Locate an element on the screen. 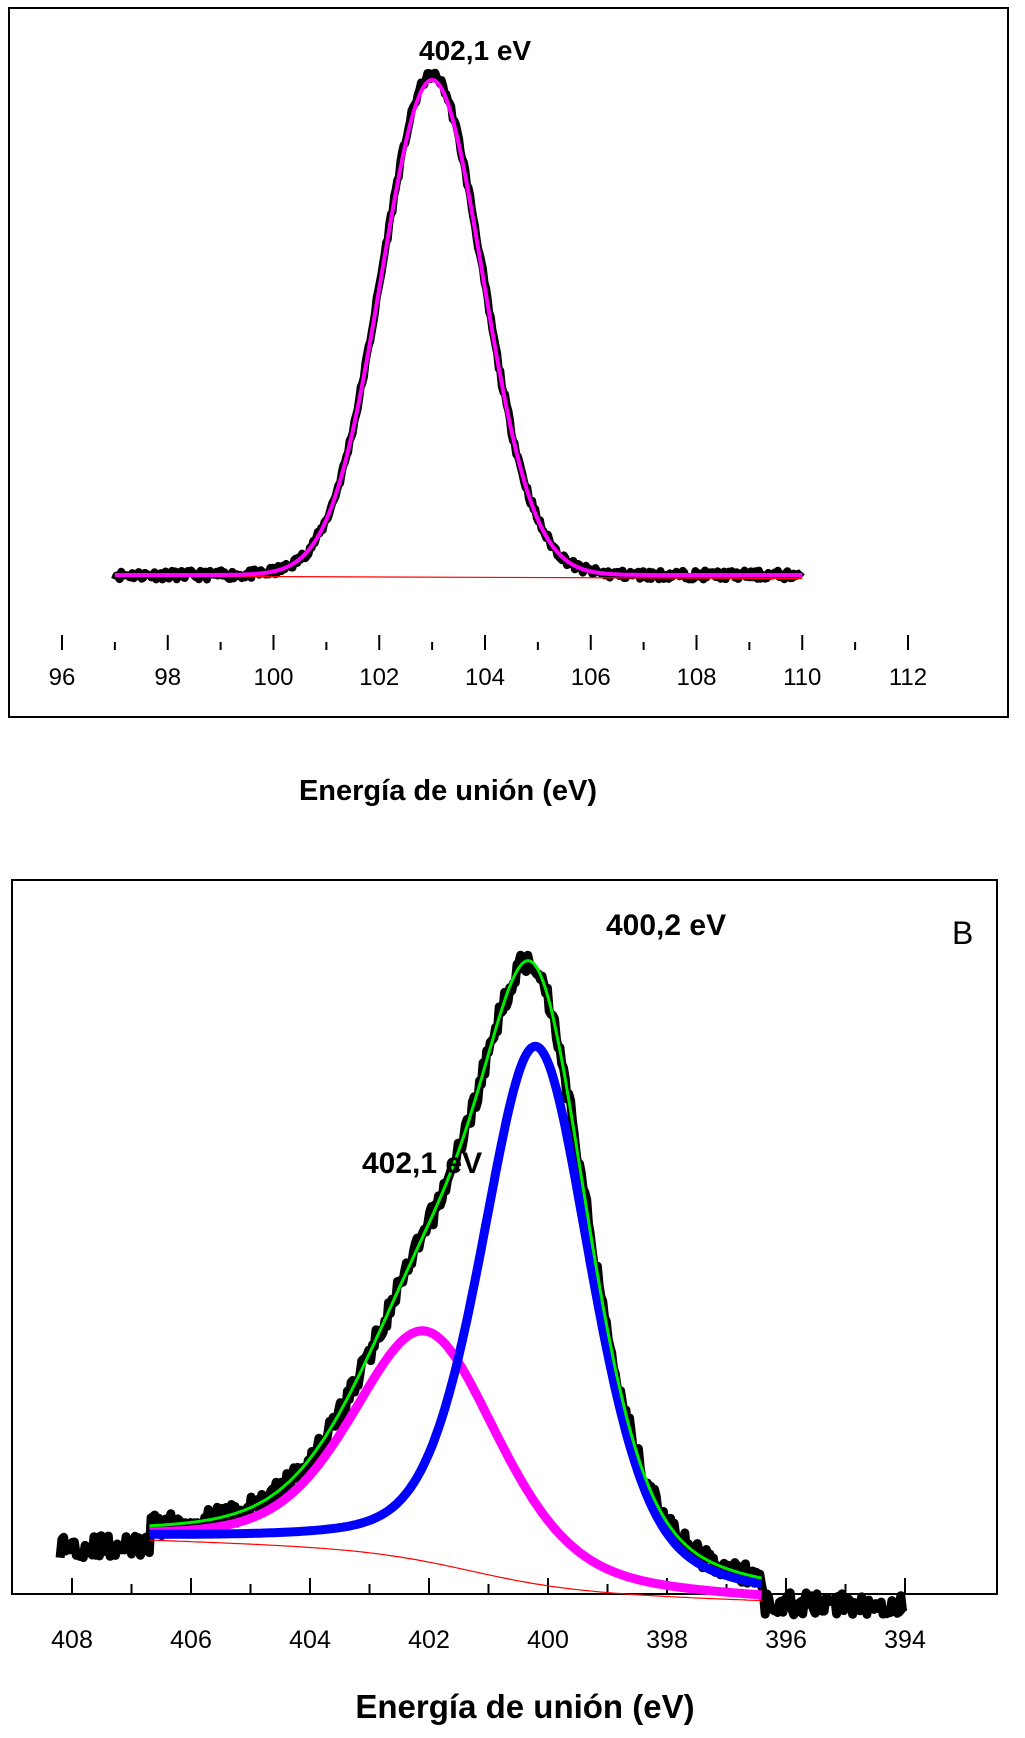  x-tick-label-a: 108 is located at coordinates (696, 677).